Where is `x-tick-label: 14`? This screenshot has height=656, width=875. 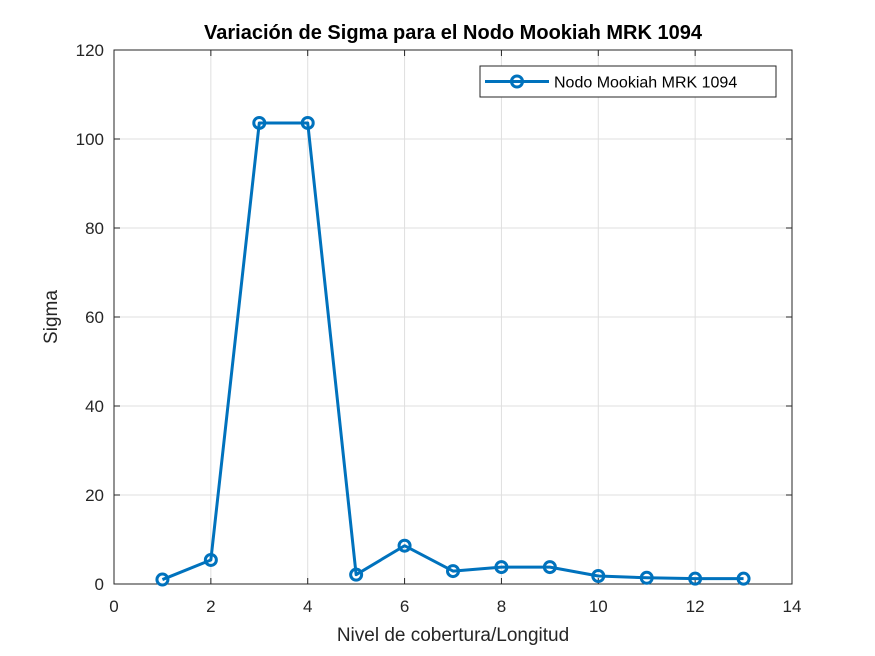 x-tick-label: 14 is located at coordinates (792, 606).